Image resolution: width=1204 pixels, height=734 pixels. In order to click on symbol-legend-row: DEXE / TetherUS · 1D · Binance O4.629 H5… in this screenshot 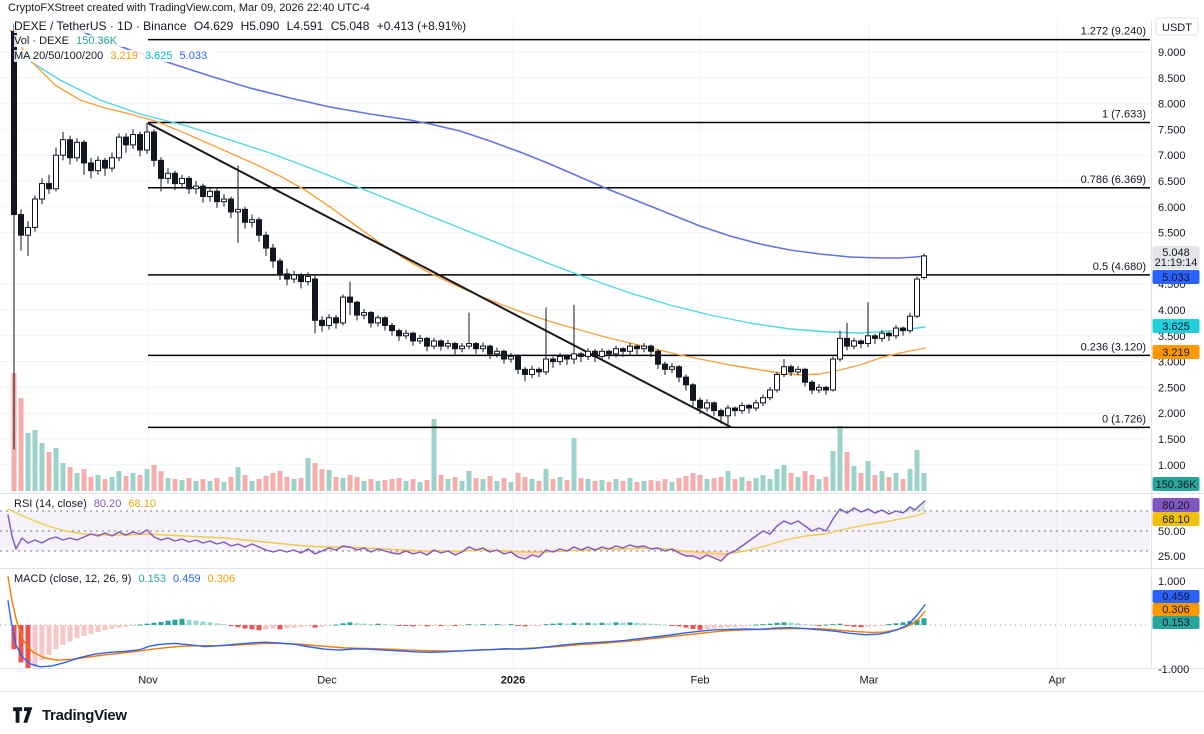, I will do `click(244, 26)`.